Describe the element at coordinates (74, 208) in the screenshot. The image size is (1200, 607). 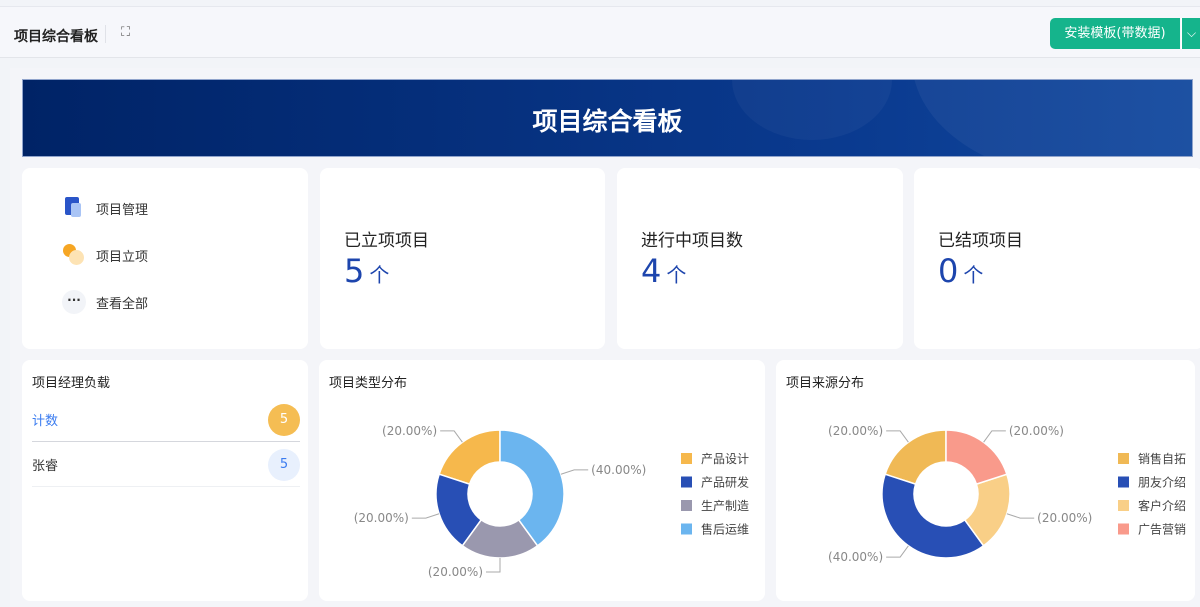
I see `document-flag-icon` at that location.